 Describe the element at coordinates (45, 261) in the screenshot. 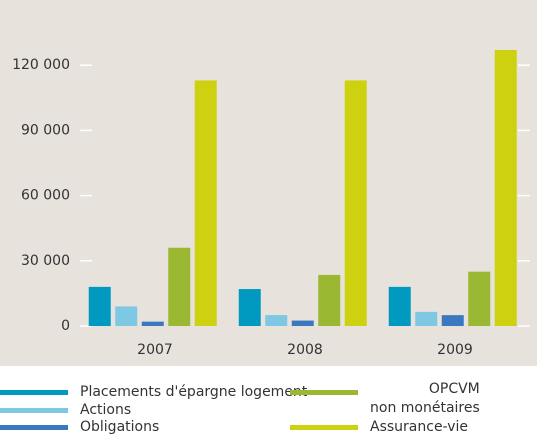

I see `y-tick-label: 30 000` at that location.